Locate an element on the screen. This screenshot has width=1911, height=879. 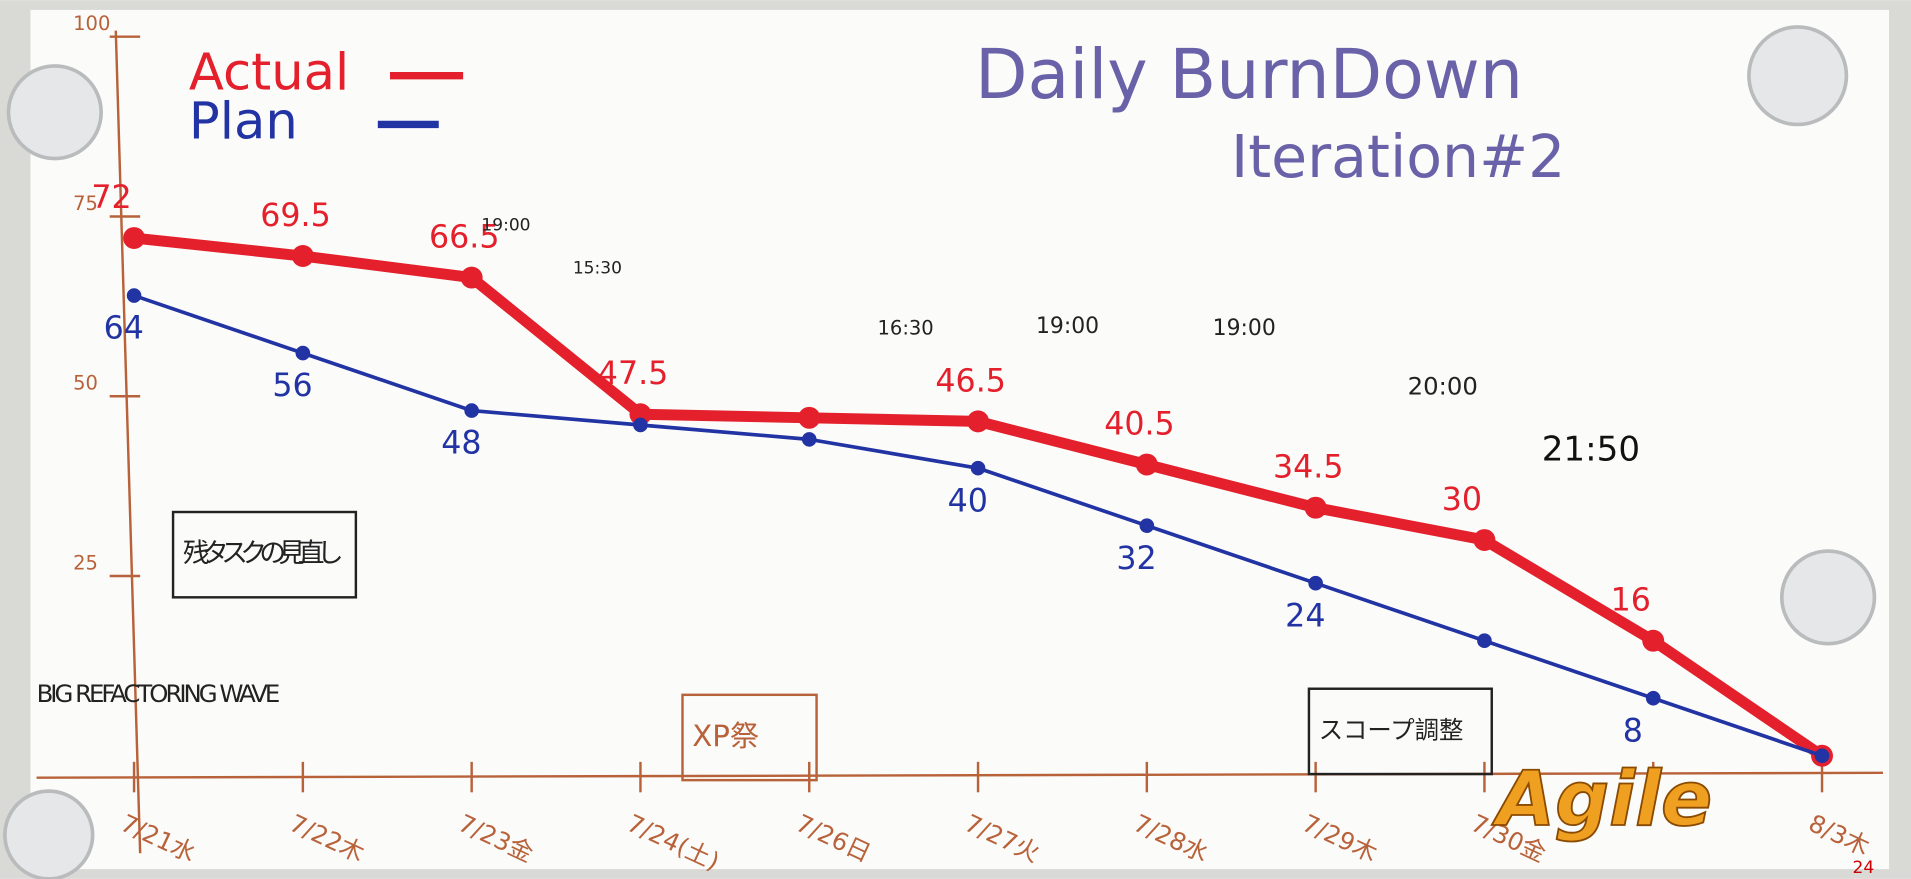
annotation: 20:00 is located at coordinates (1443, 386).